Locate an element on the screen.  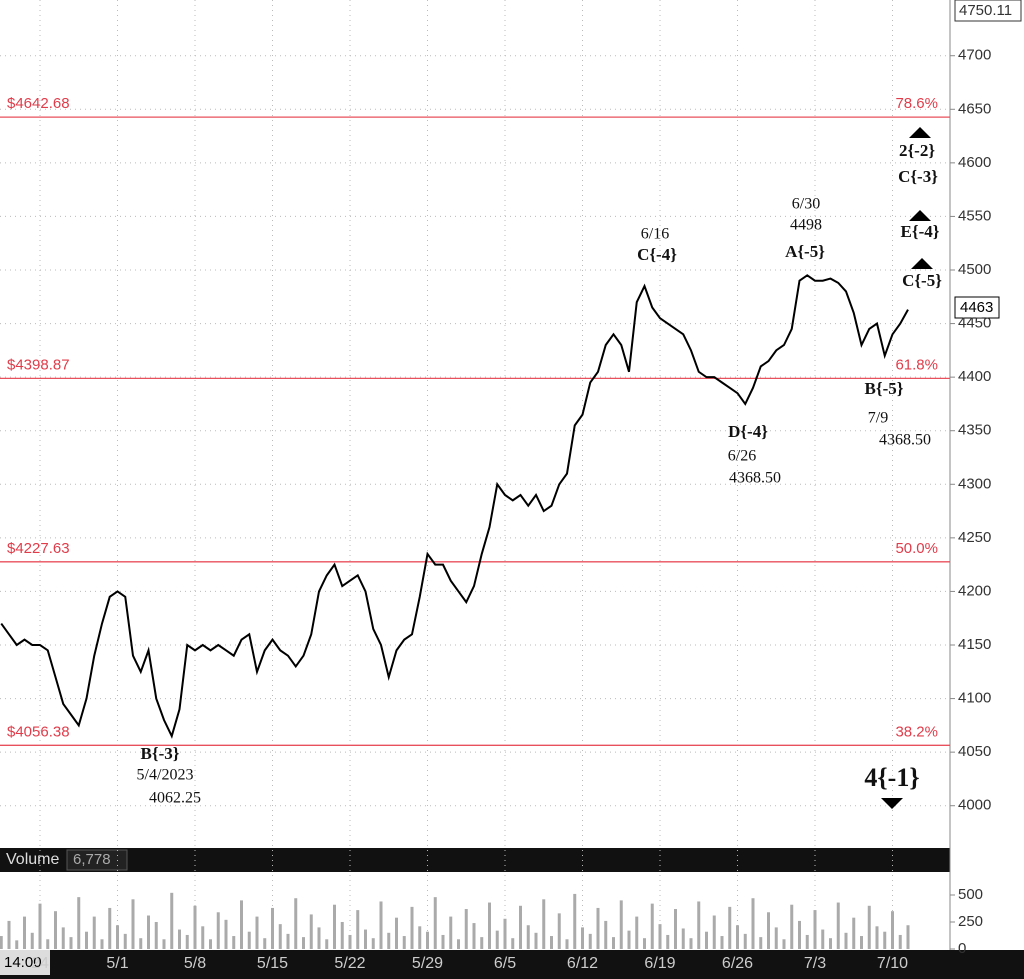
y-tick-label: 4200 is located at coordinates (974, 590).